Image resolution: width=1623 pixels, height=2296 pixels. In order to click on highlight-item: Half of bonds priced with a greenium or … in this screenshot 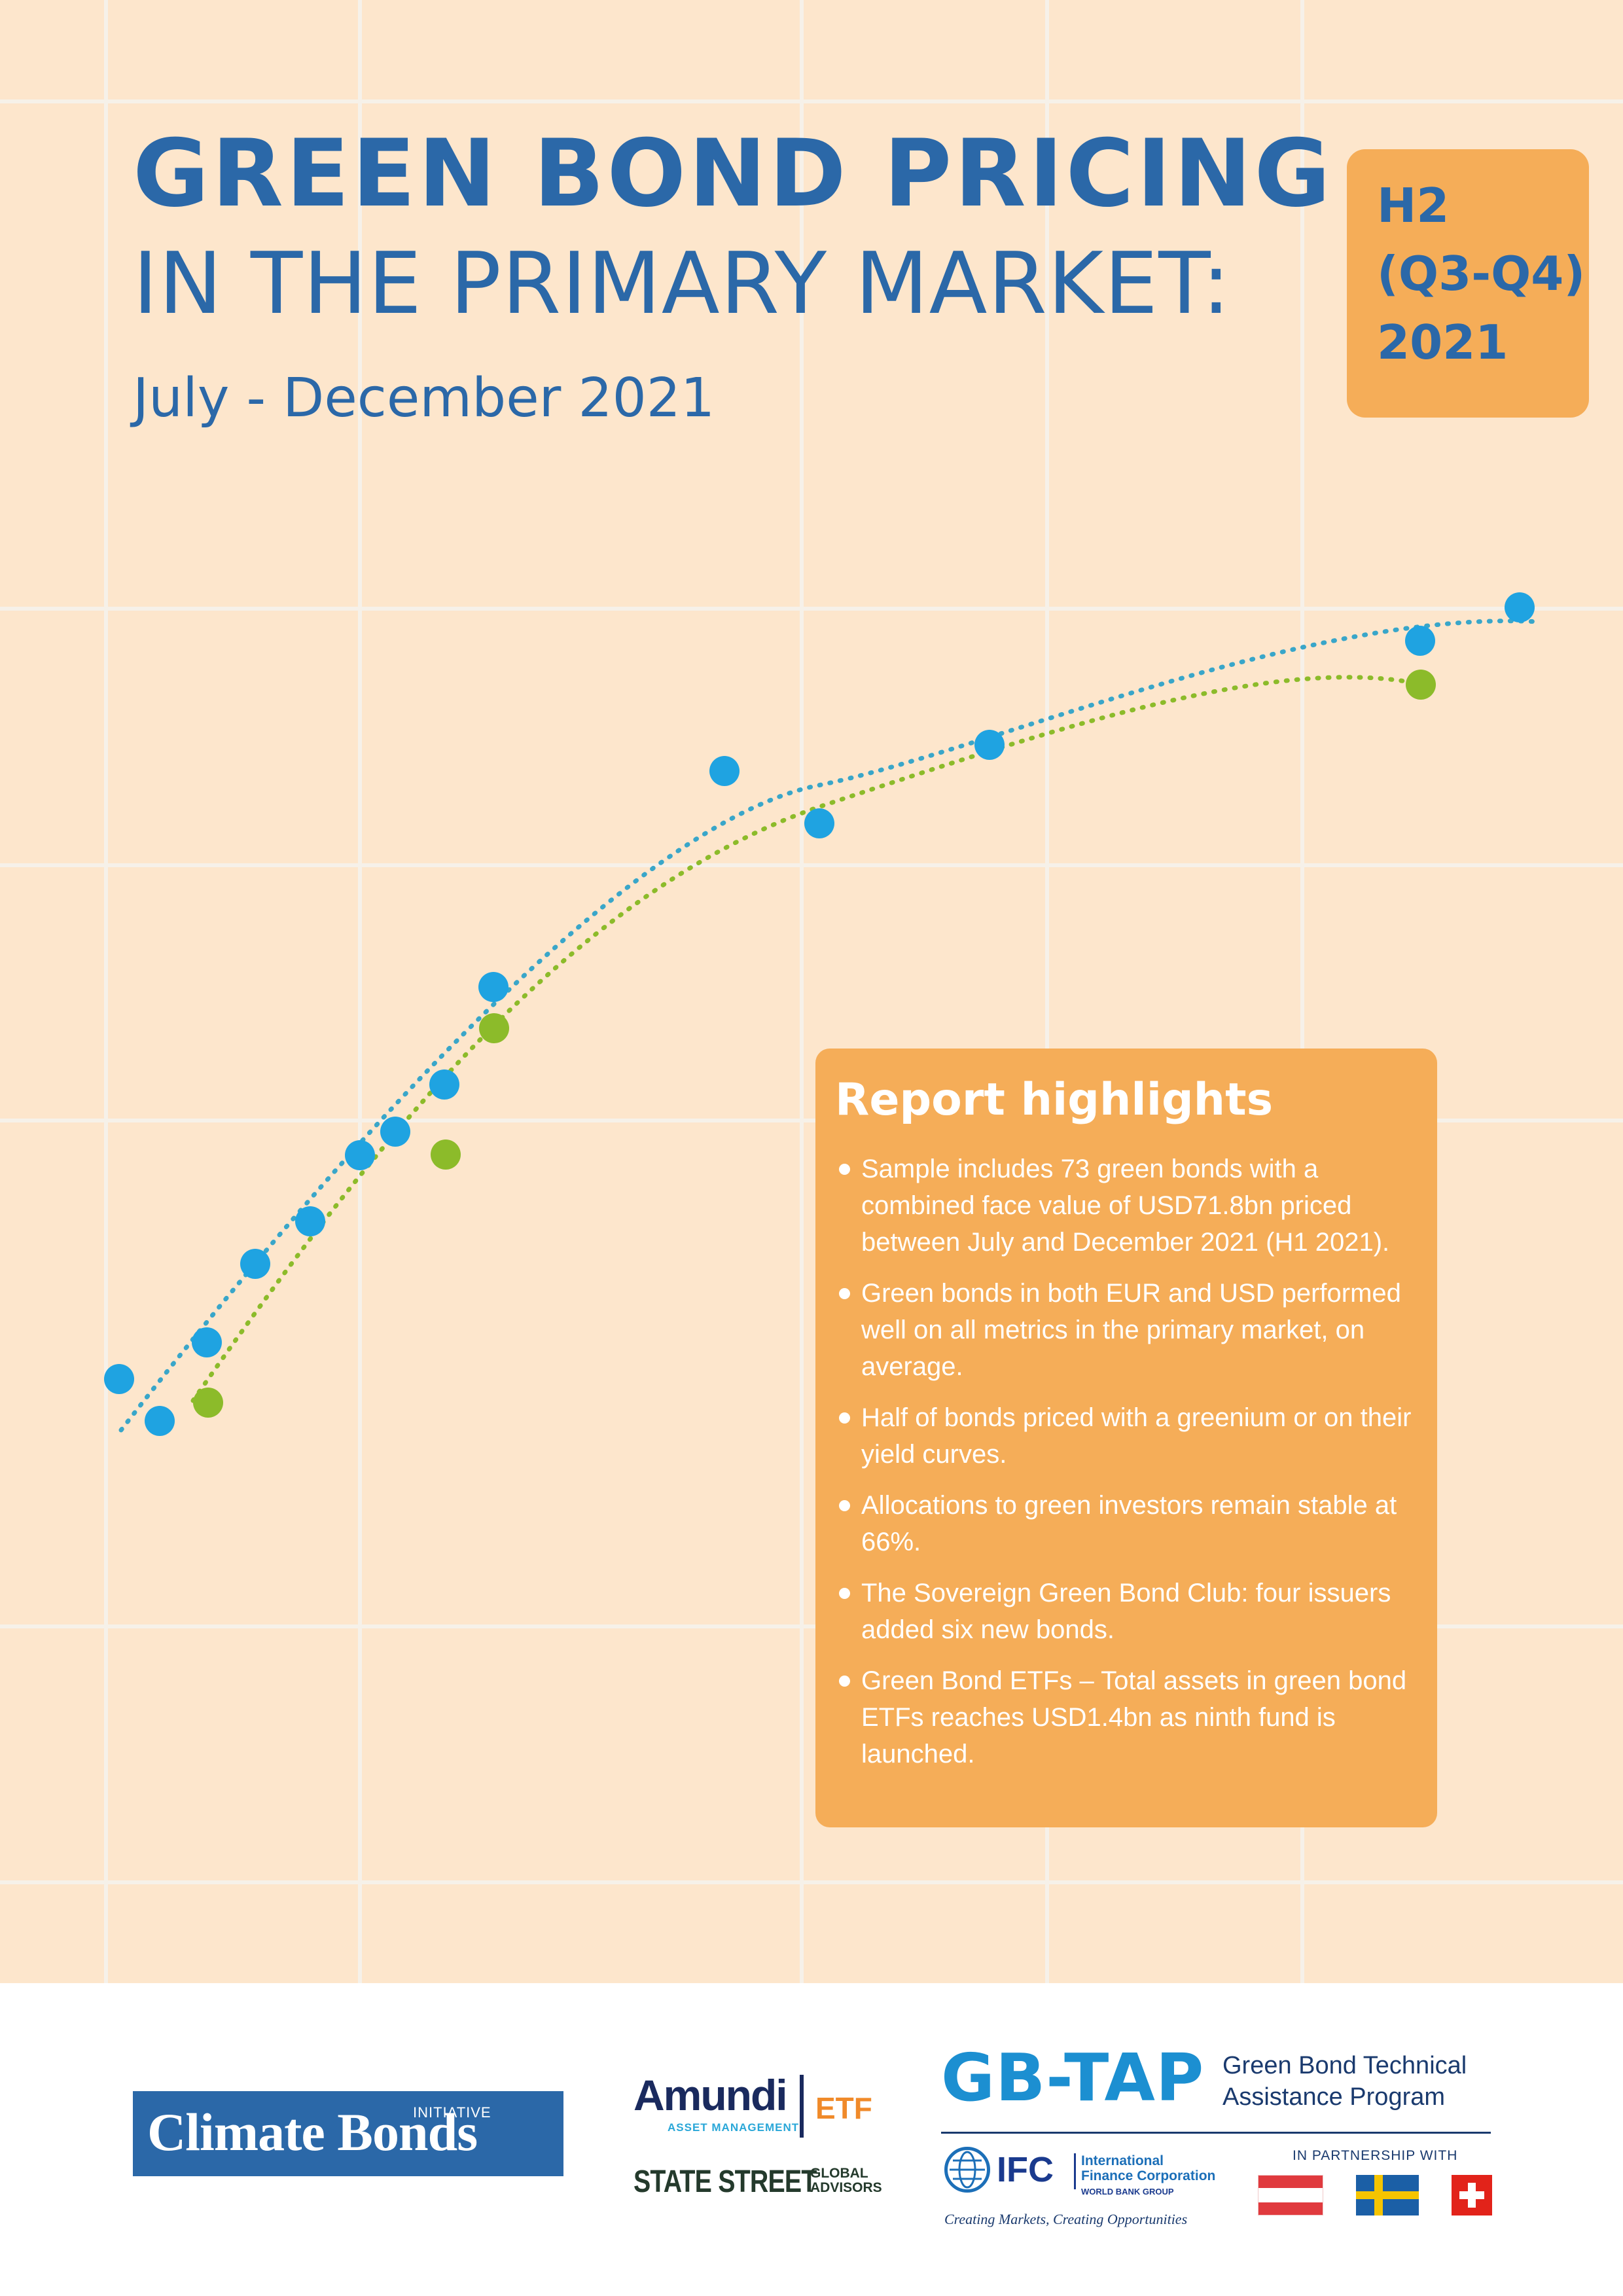, I will do `click(1123, 1436)`.